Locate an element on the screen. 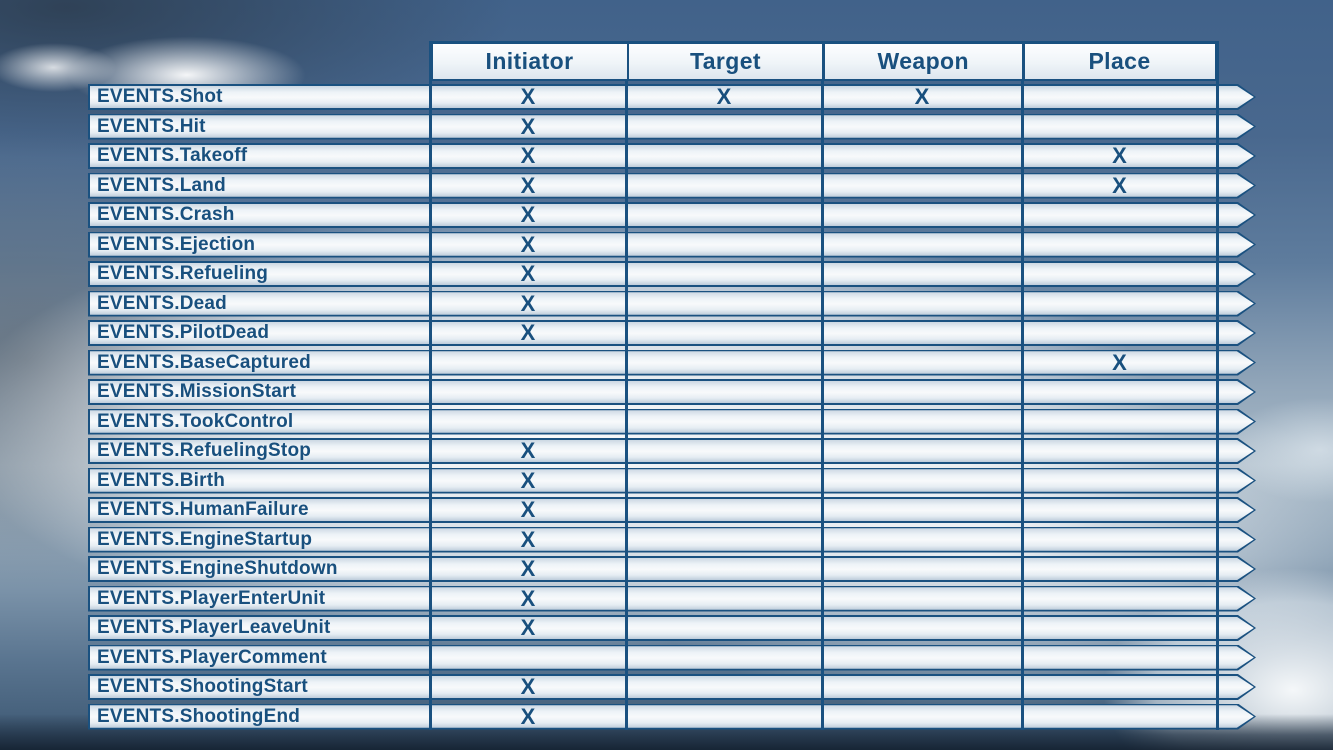 Image resolution: width=1333 pixels, height=750 pixels. row-label: EVENTS.Takeoff is located at coordinates (172, 155).